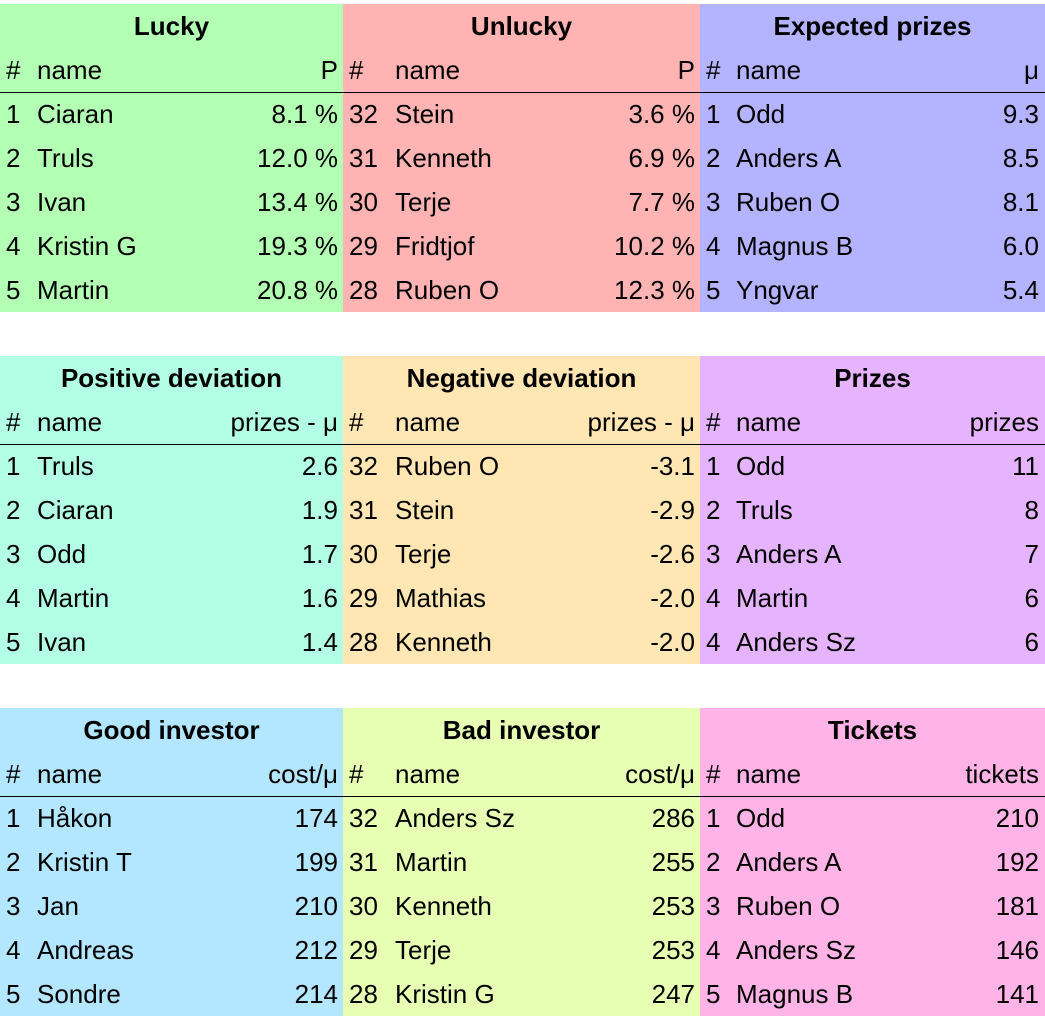 Image resolution: width=1045 pixels, height=1017 pixels. I want to click on table-row: 3 Ruben O 181, so click(872, 906).